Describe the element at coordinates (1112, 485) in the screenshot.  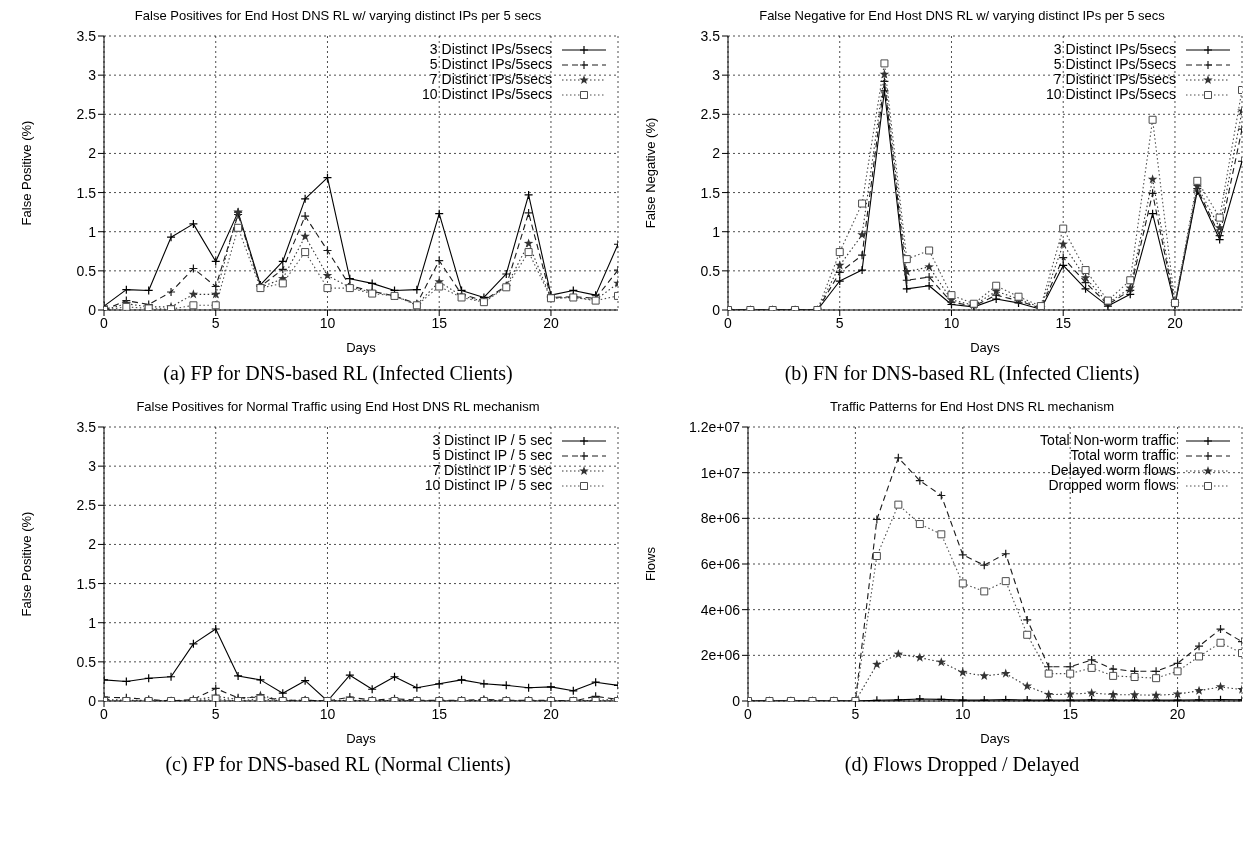
I see `legend-label: Dropped worm flows` at that location.